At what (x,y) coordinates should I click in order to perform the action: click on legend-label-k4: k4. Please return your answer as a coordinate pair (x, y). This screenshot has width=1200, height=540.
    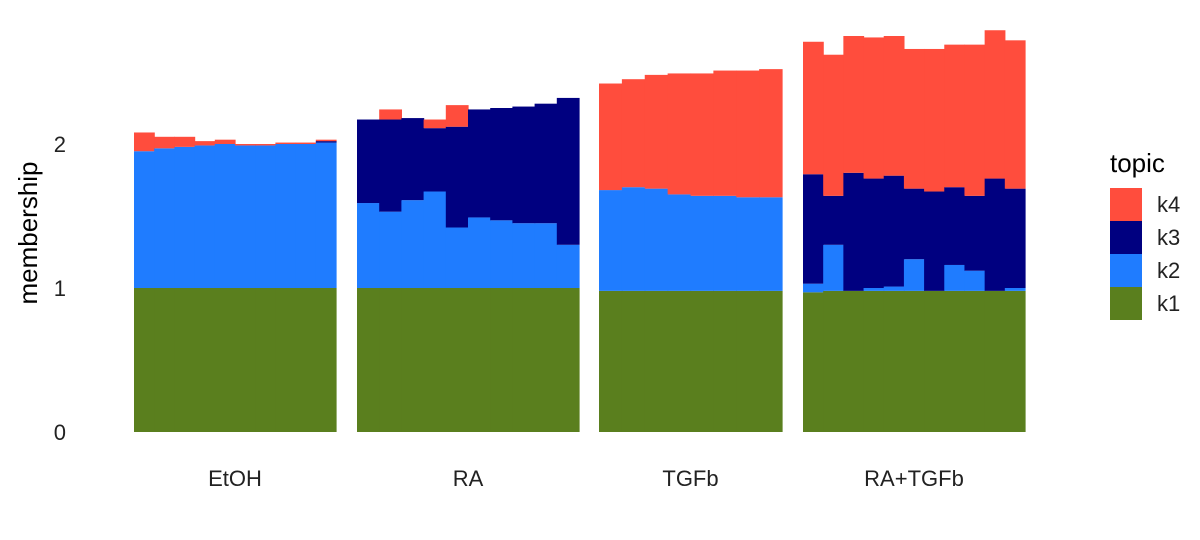
    Looking at the image, I should click on (1168, 204).